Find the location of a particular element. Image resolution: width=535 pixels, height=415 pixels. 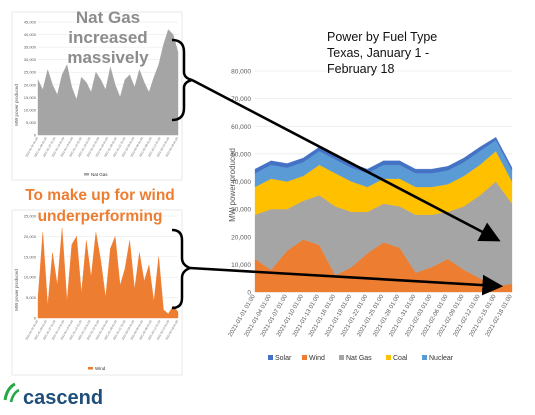

natgas-inset-area is located at coordinates (108, 82).